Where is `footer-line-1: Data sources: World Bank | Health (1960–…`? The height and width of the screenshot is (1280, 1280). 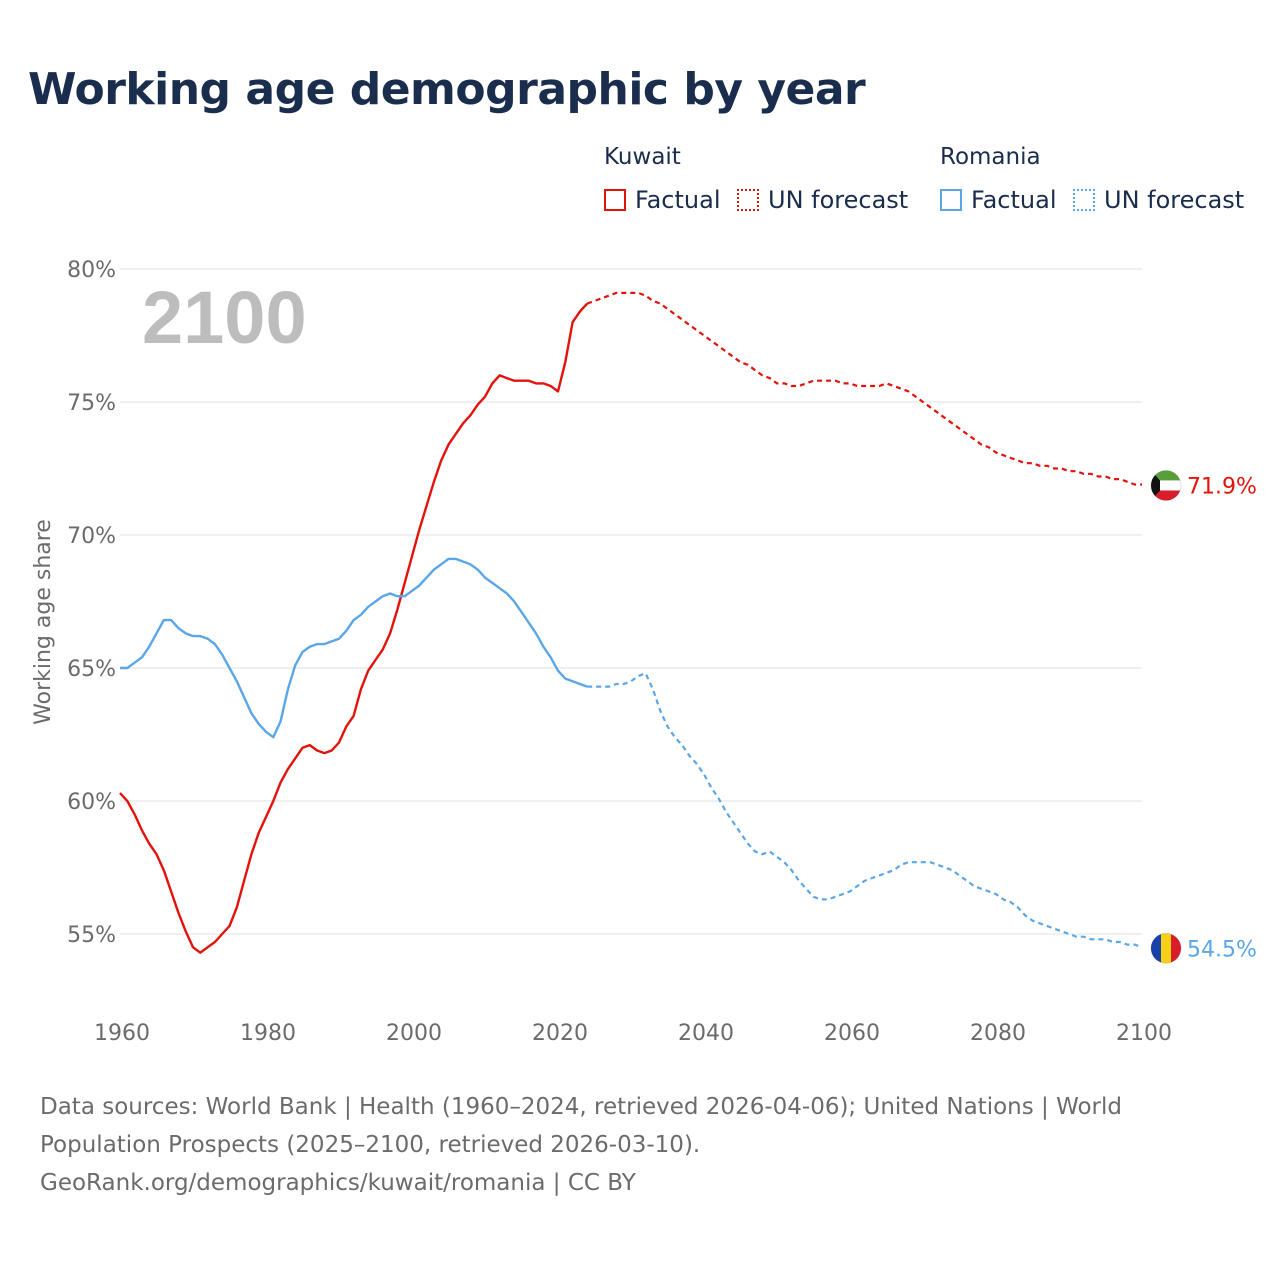
footer-line-1: Data sources: World Bank | Health (1960–… is located at coordinates (581, 1107).